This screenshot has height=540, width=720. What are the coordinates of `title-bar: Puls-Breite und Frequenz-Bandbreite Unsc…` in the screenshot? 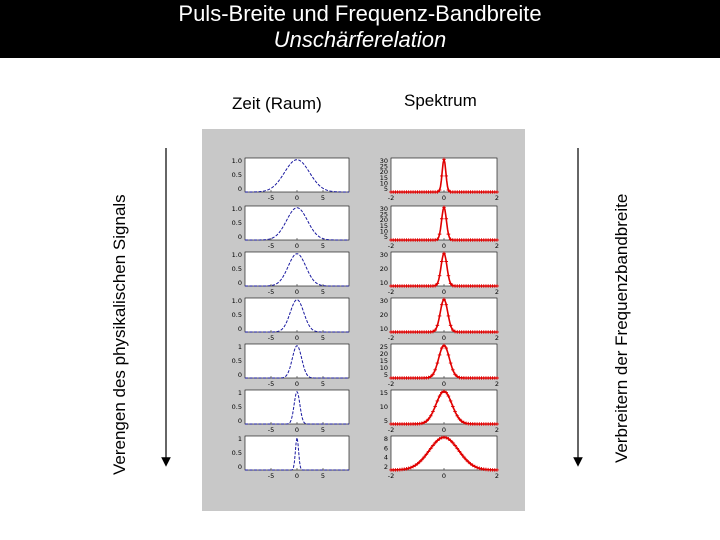 It's located at (360, 29).